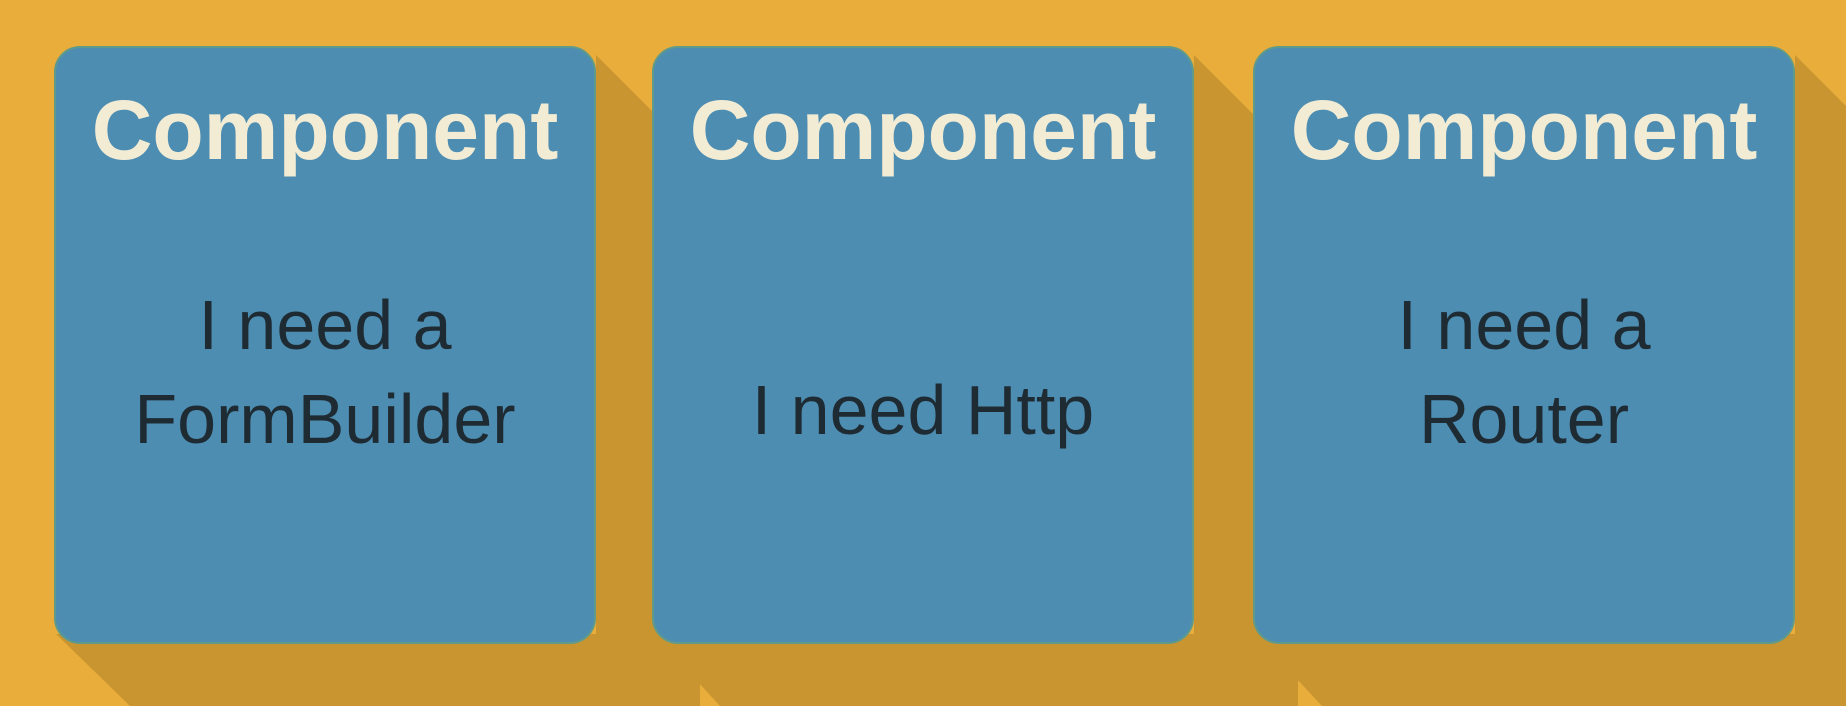  I want to click on card-body-line: FormBuilder, so click(325, 419).